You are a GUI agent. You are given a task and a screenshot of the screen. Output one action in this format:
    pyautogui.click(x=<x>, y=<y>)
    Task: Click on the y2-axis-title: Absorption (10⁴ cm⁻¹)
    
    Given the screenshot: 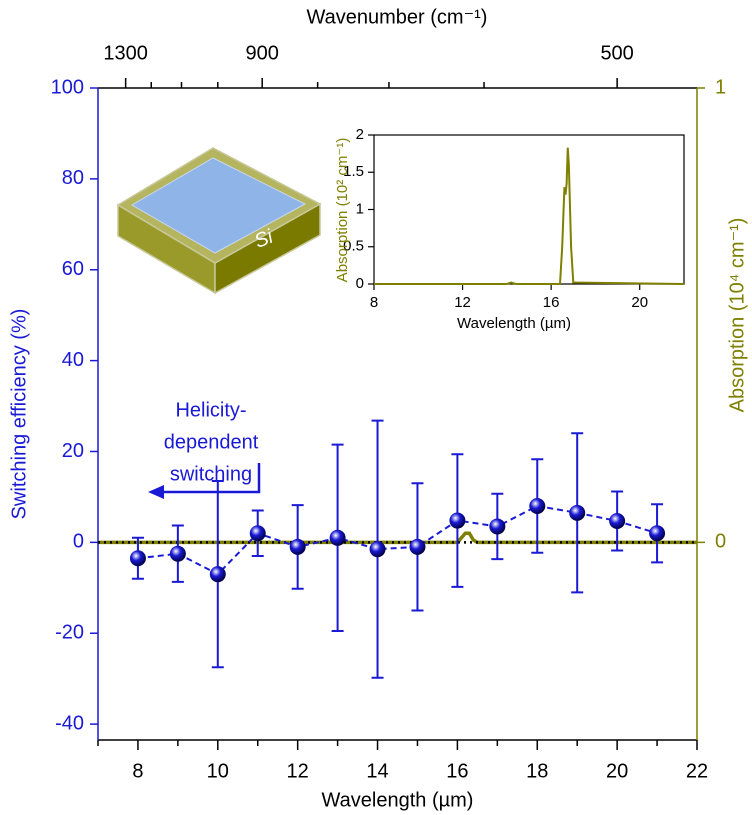 What is the action you would take?
    pyautogui.click(x=737, y=315)
    